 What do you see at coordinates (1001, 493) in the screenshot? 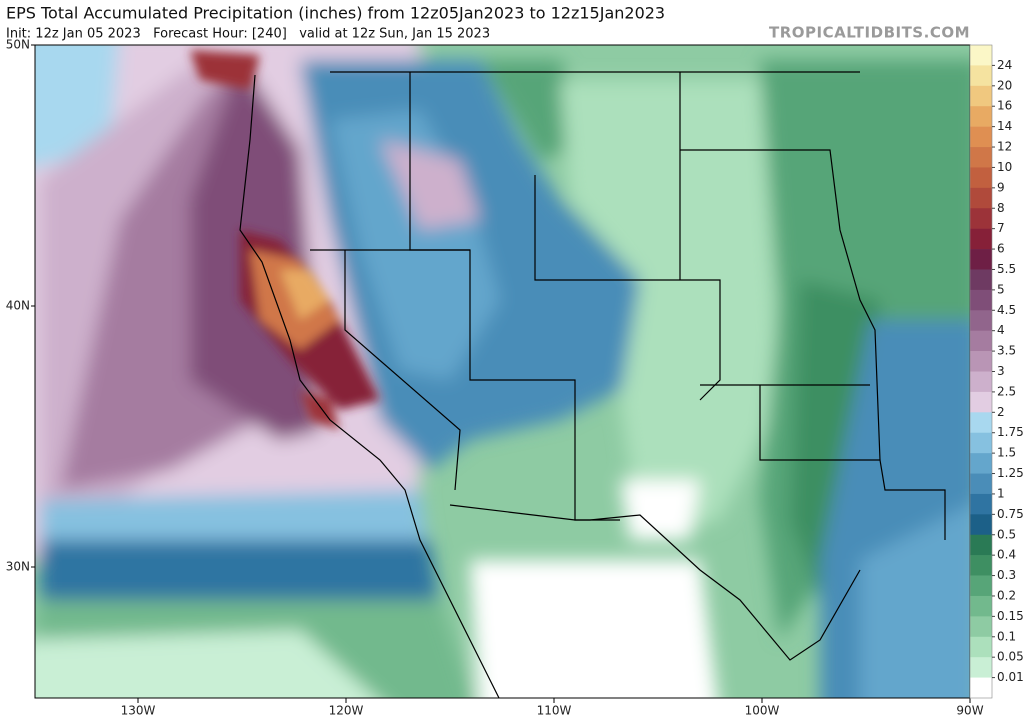
I see `colorbar-label: 1` at bounding box center [1001, 493].